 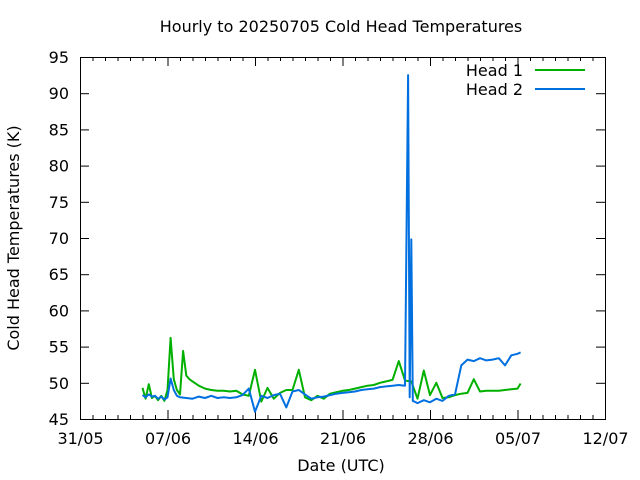 I want to click on y-tick-label: 90, so click(x=59, y=93).